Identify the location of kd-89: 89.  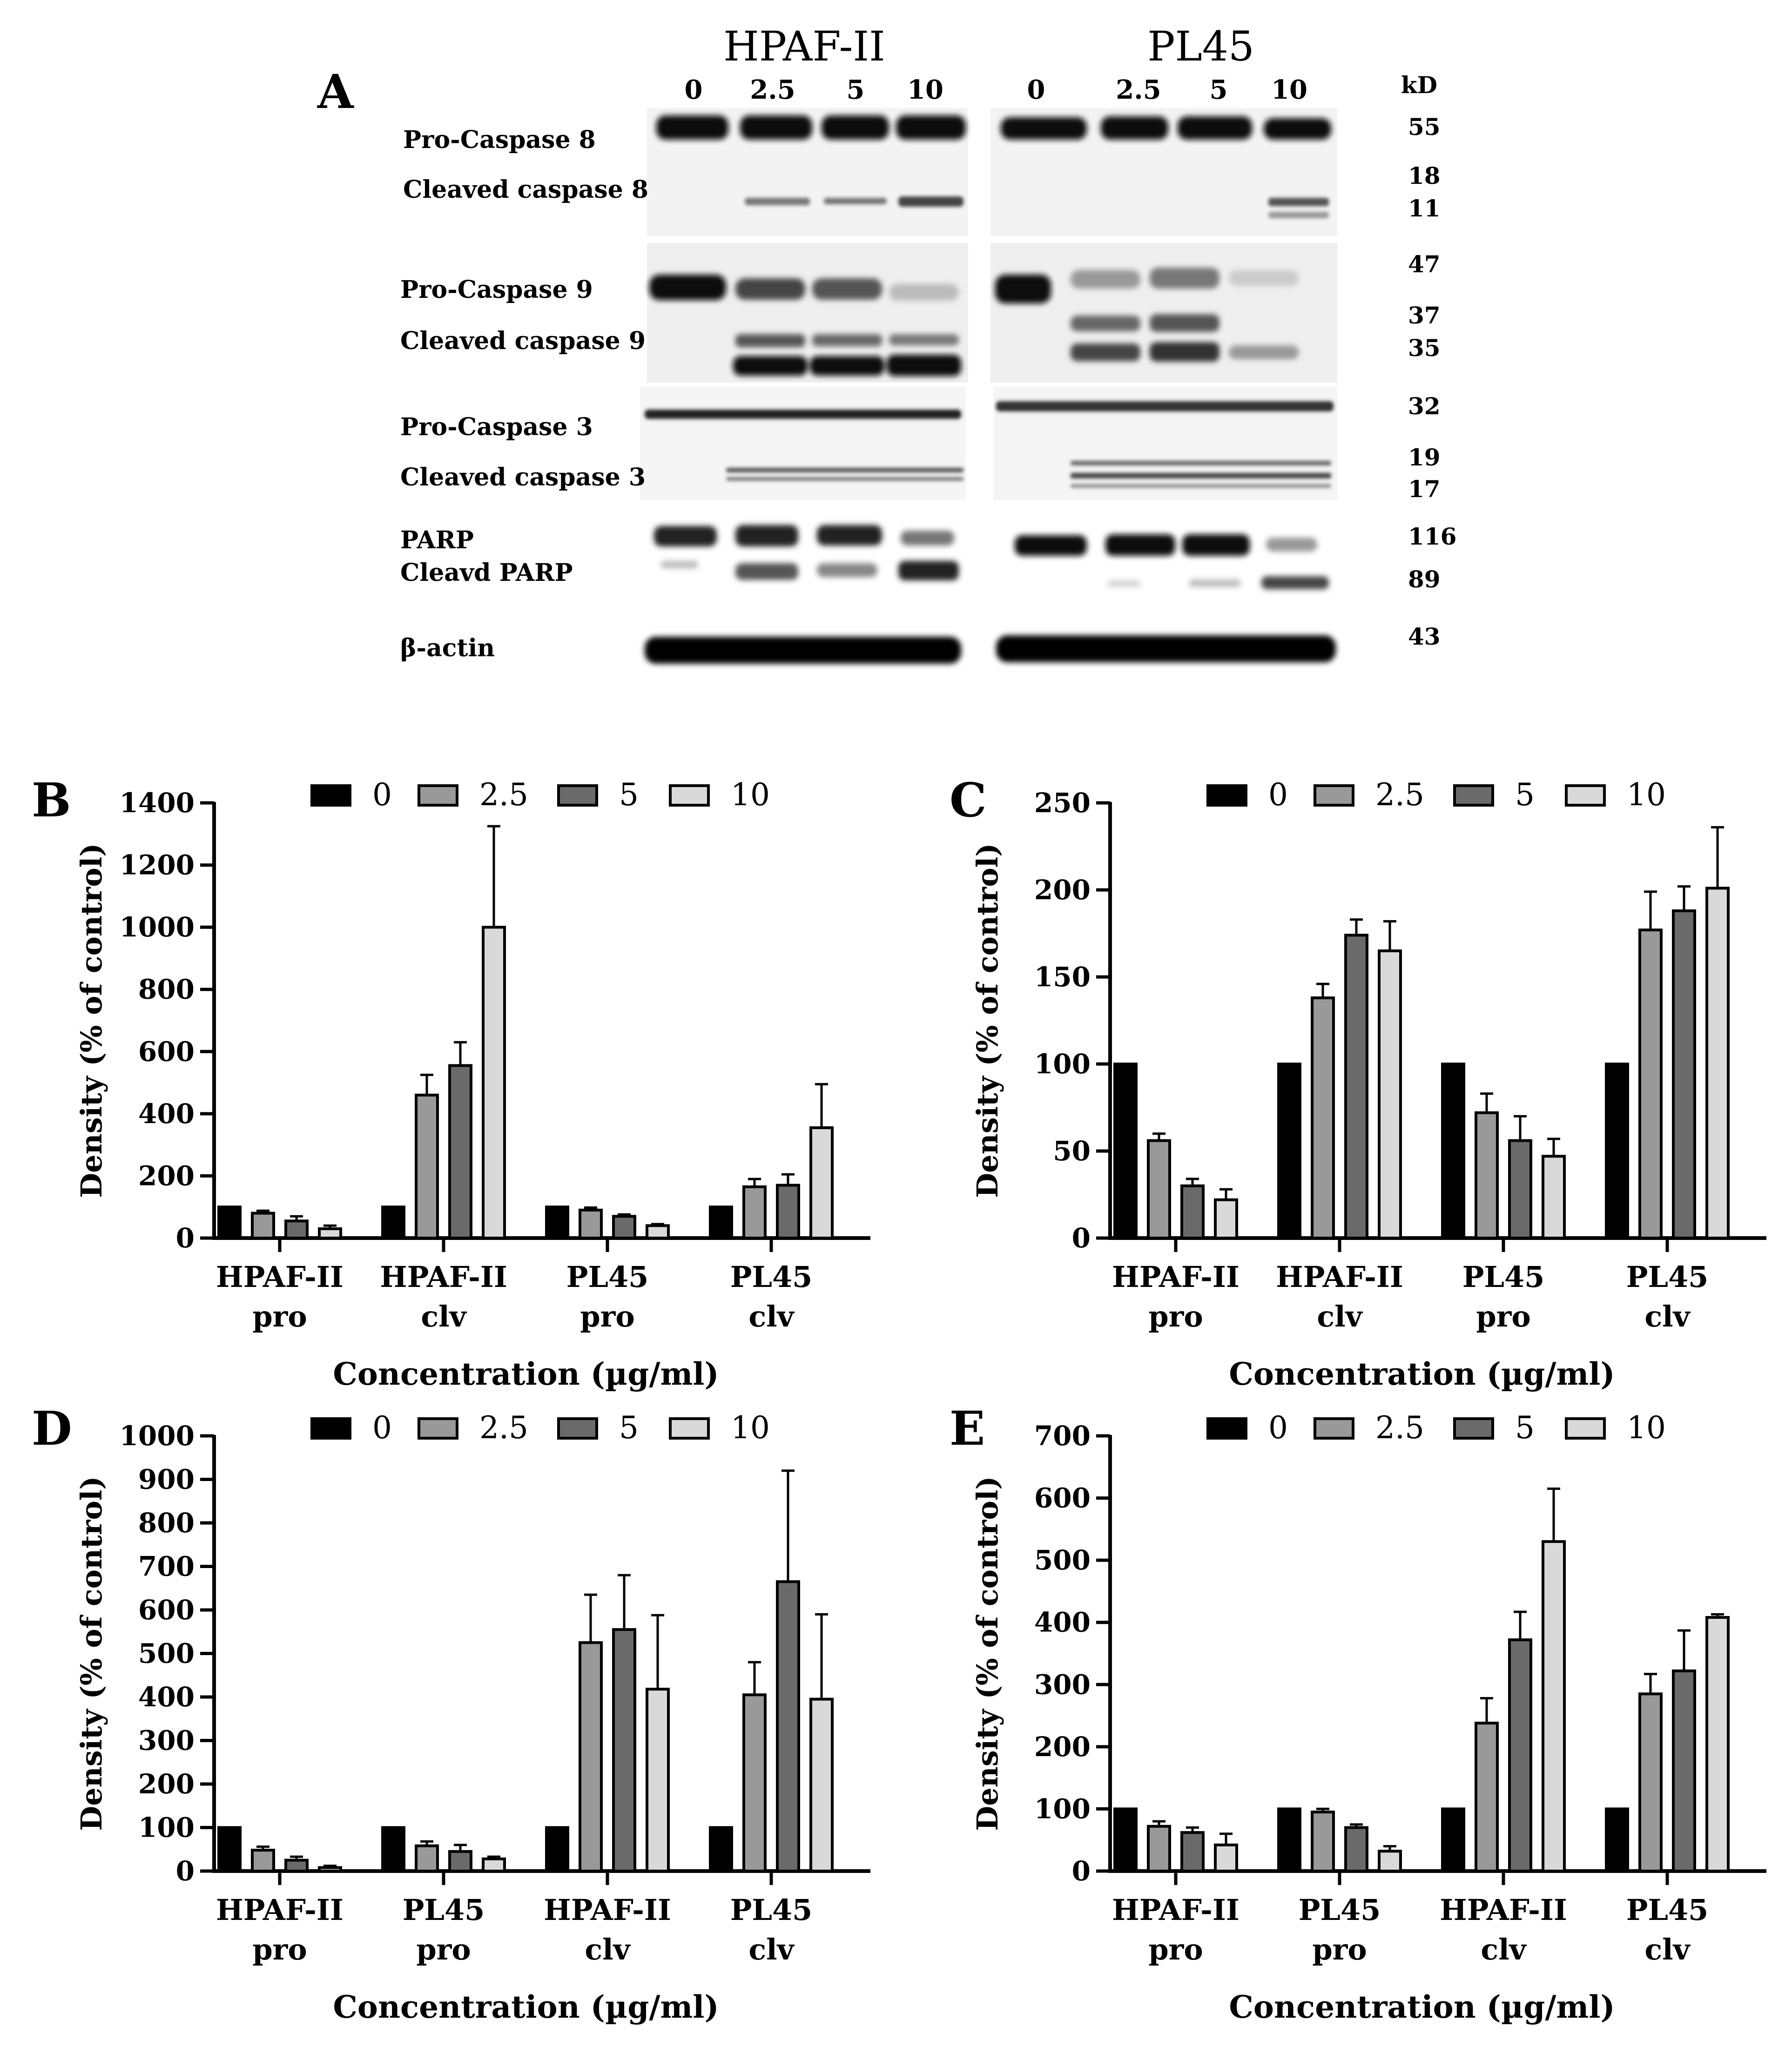
(1424, 579).